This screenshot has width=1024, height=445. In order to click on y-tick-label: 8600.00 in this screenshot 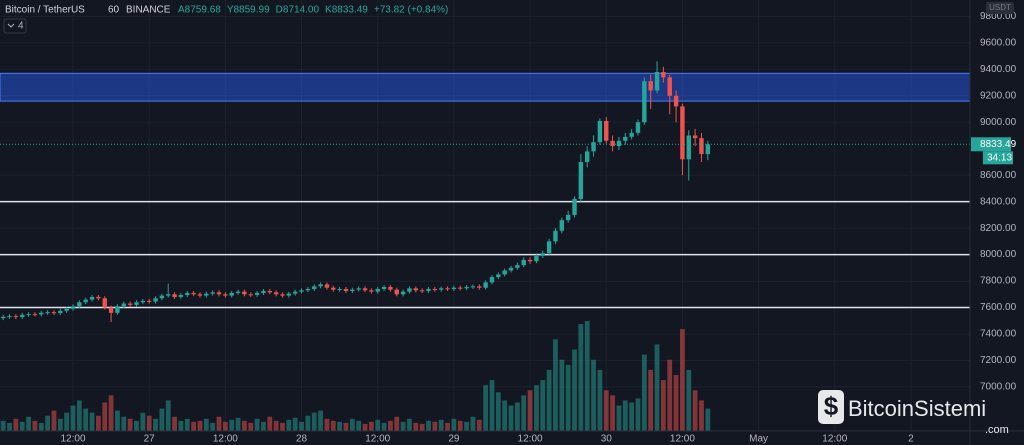, I will do `click(998, 175)`.